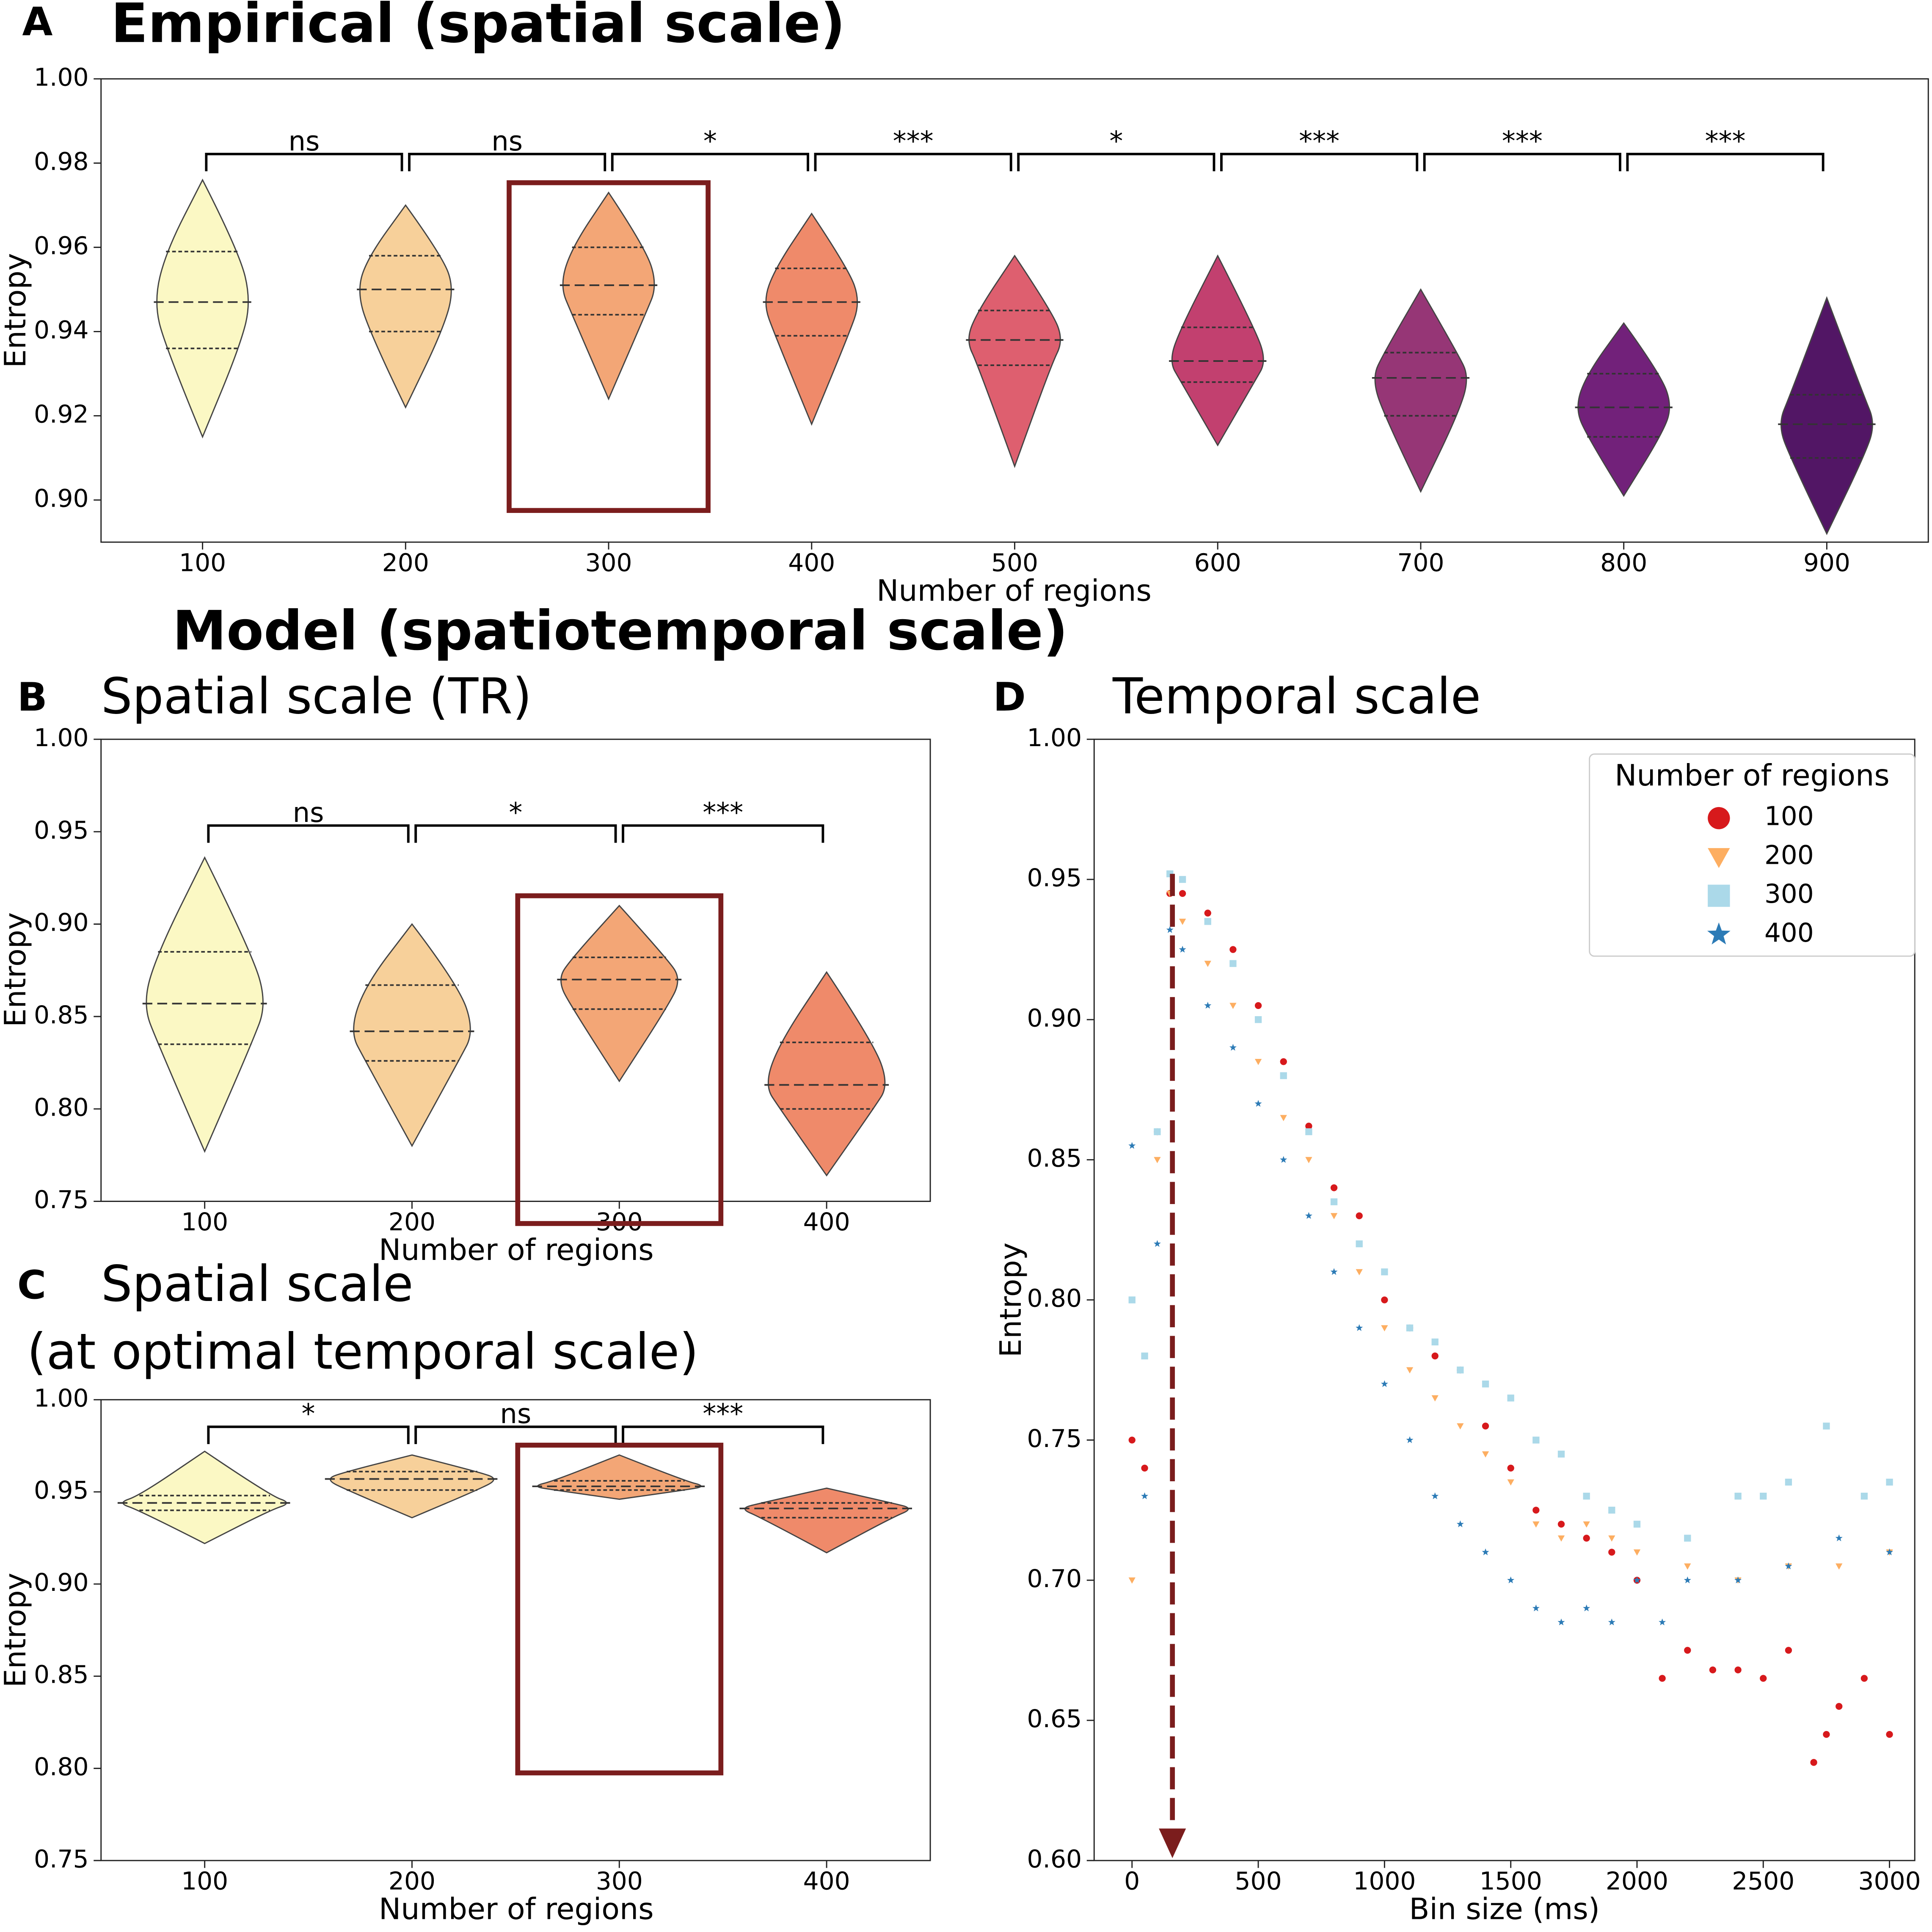 The width and height of the screenshot is (1932, 1932). Describe the element at coordinates (31, 1285) in the screenshot. I see `panel-label: C` at that location.